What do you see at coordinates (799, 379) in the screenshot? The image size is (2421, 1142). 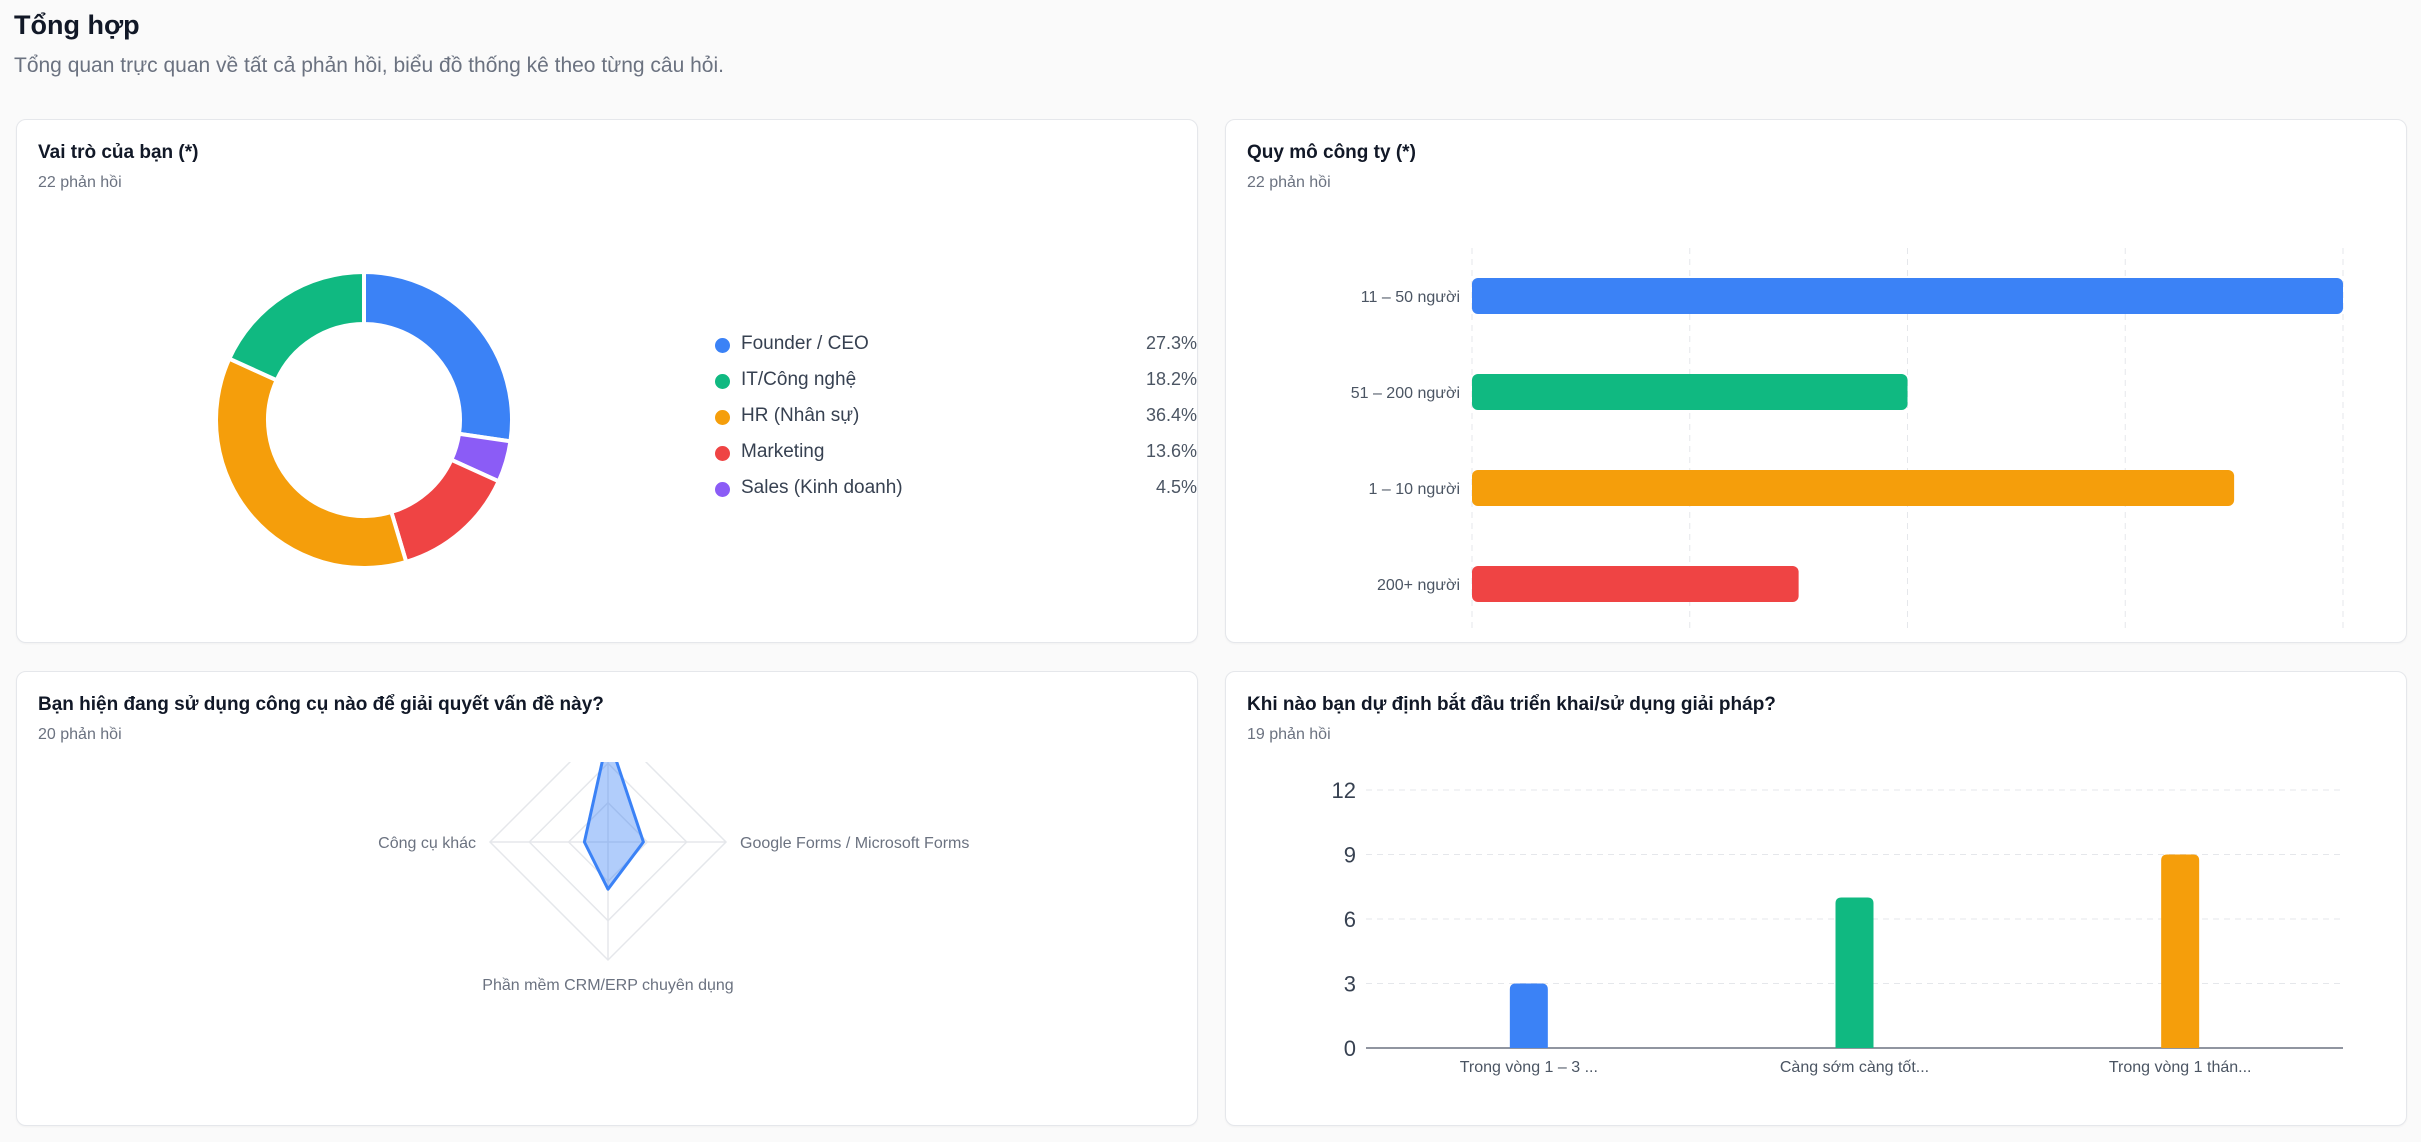 I see `legend-label: IT/Công nghệ` at bounding box center [799, 379].